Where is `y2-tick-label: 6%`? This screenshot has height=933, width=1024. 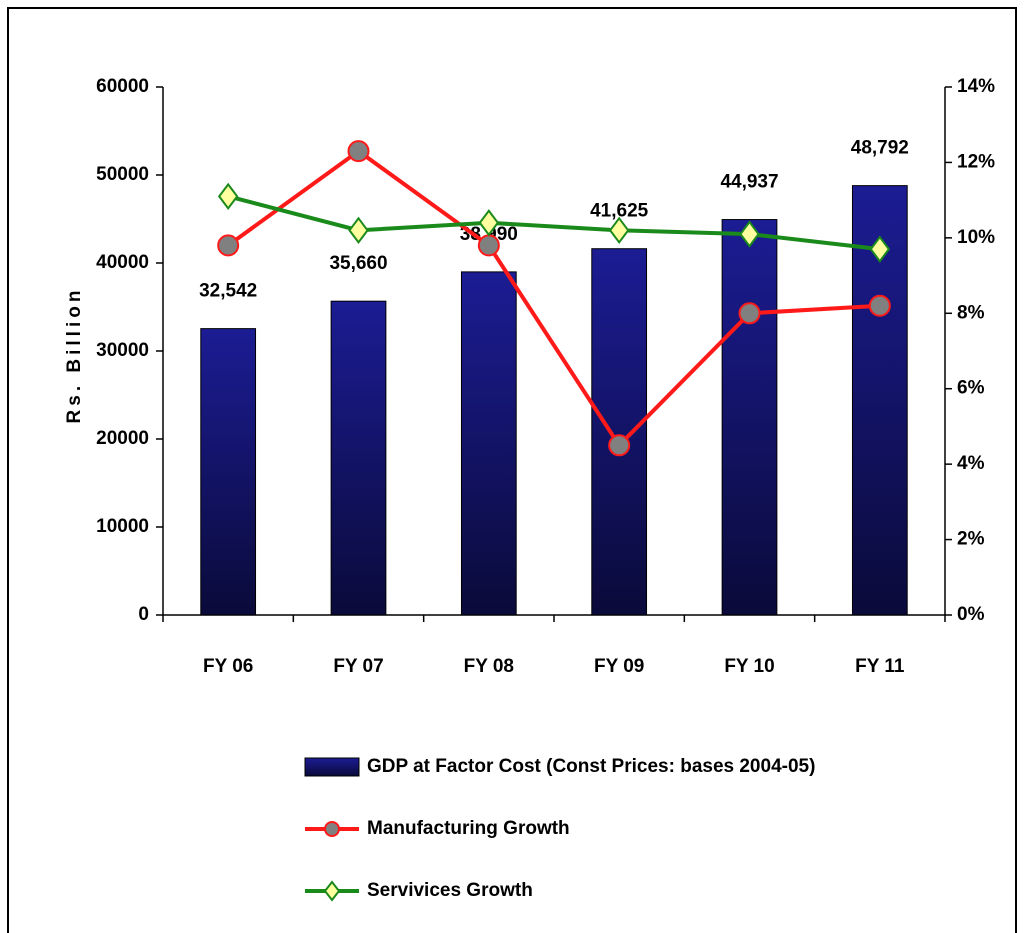 y2-tick-label: 6% is located at coordinates (971, 388).